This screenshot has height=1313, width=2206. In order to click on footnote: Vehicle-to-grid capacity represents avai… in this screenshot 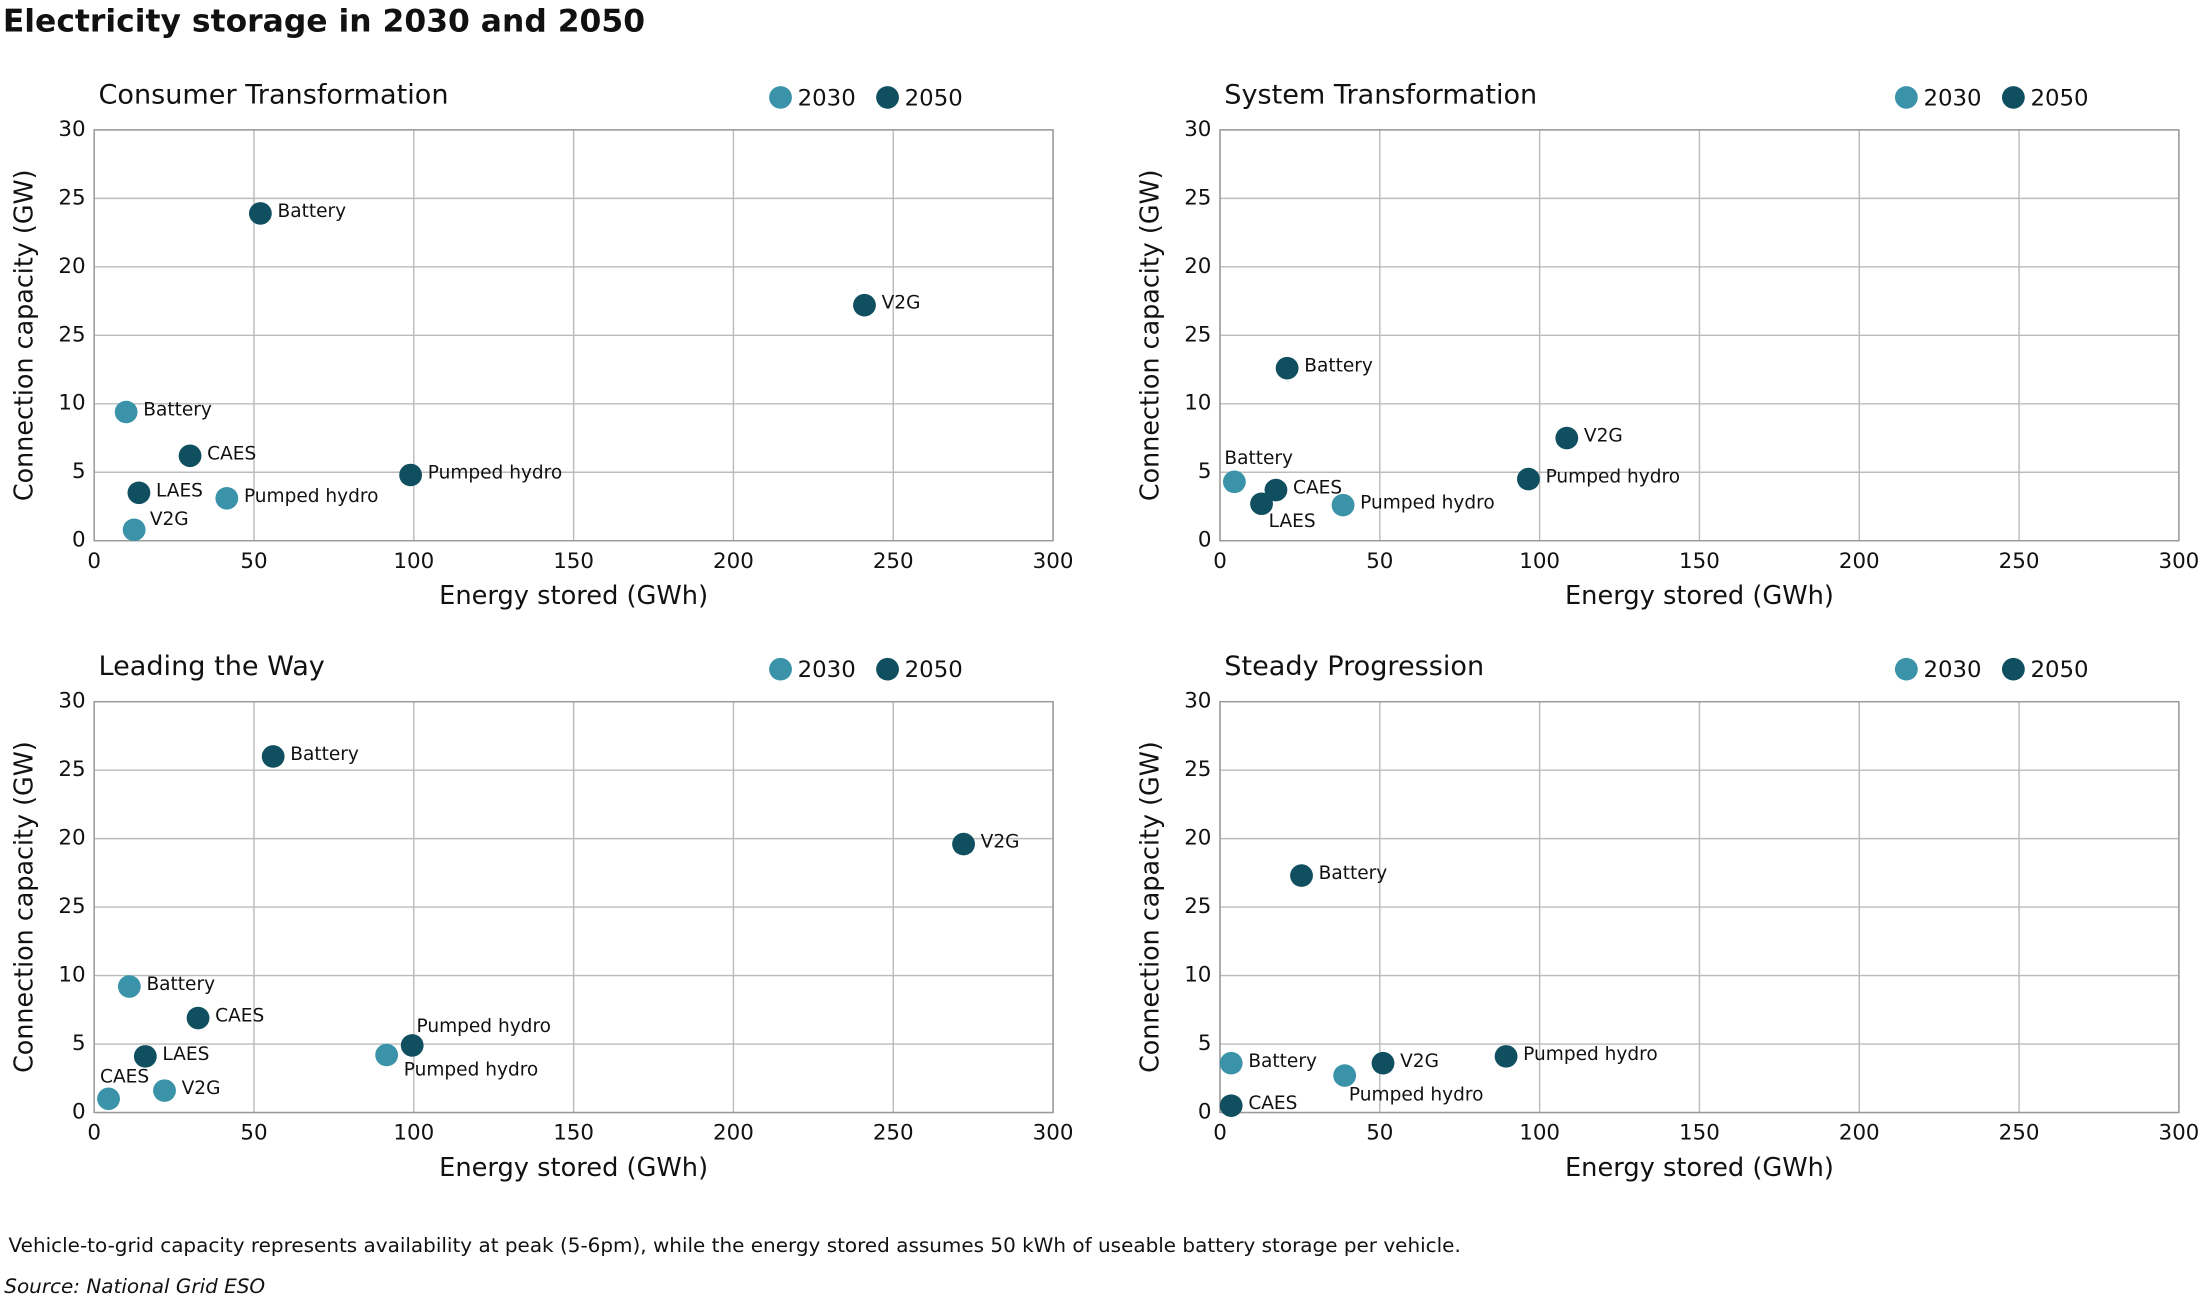, I will do `click(735, 1245)`.